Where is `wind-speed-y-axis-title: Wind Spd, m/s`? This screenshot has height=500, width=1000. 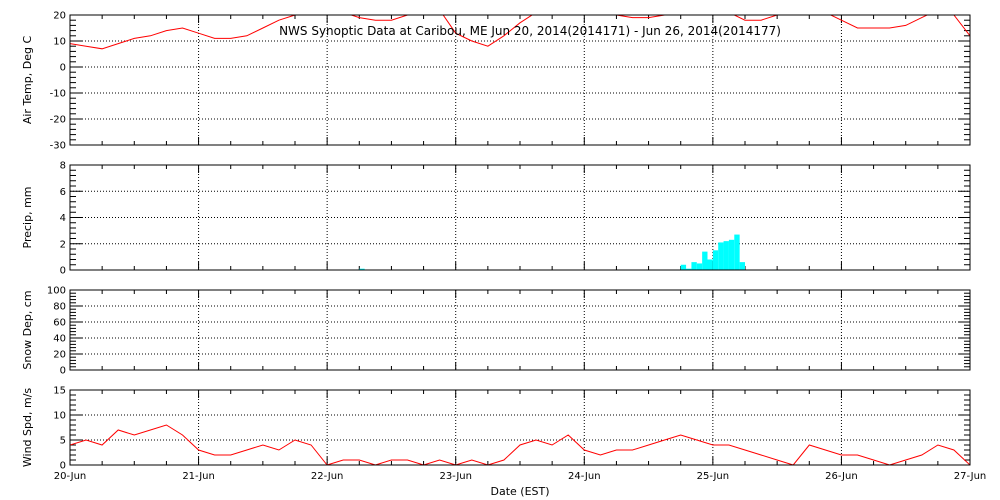
wind-speed-y-axis-title: Wind Spd, m/s is located at coordinates (27, 428).